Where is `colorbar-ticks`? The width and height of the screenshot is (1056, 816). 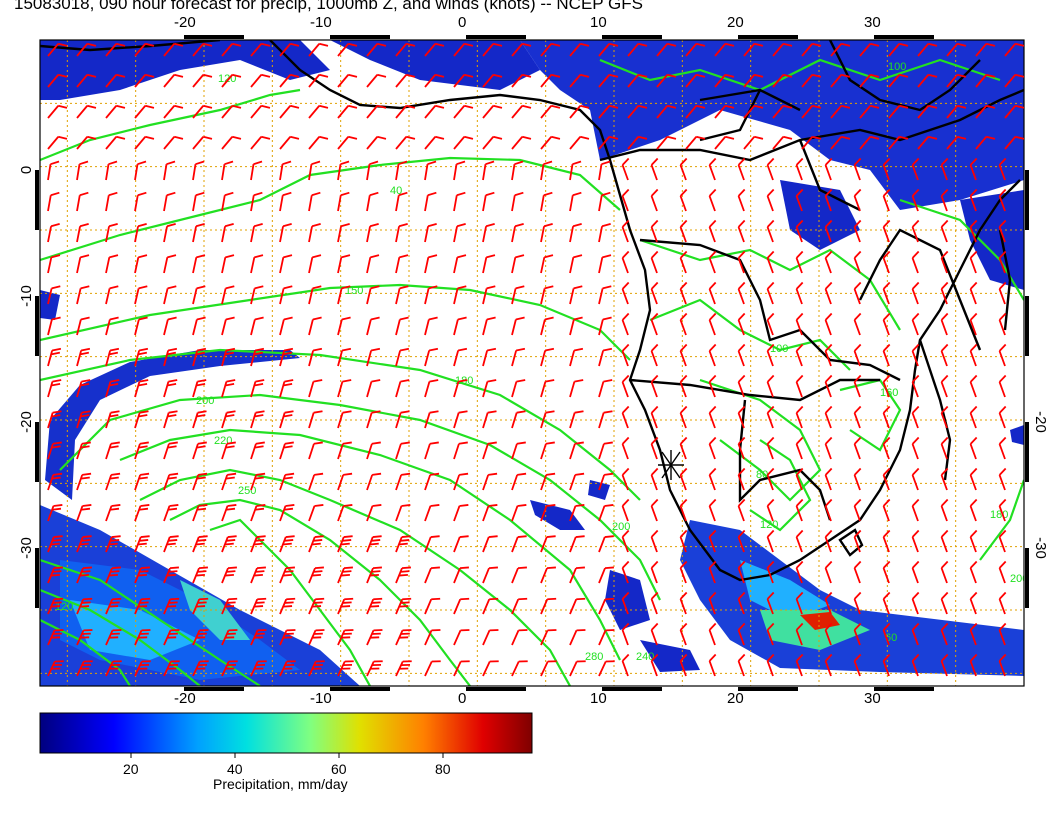 colorbar-ticks is located at coordinates (287, 755).